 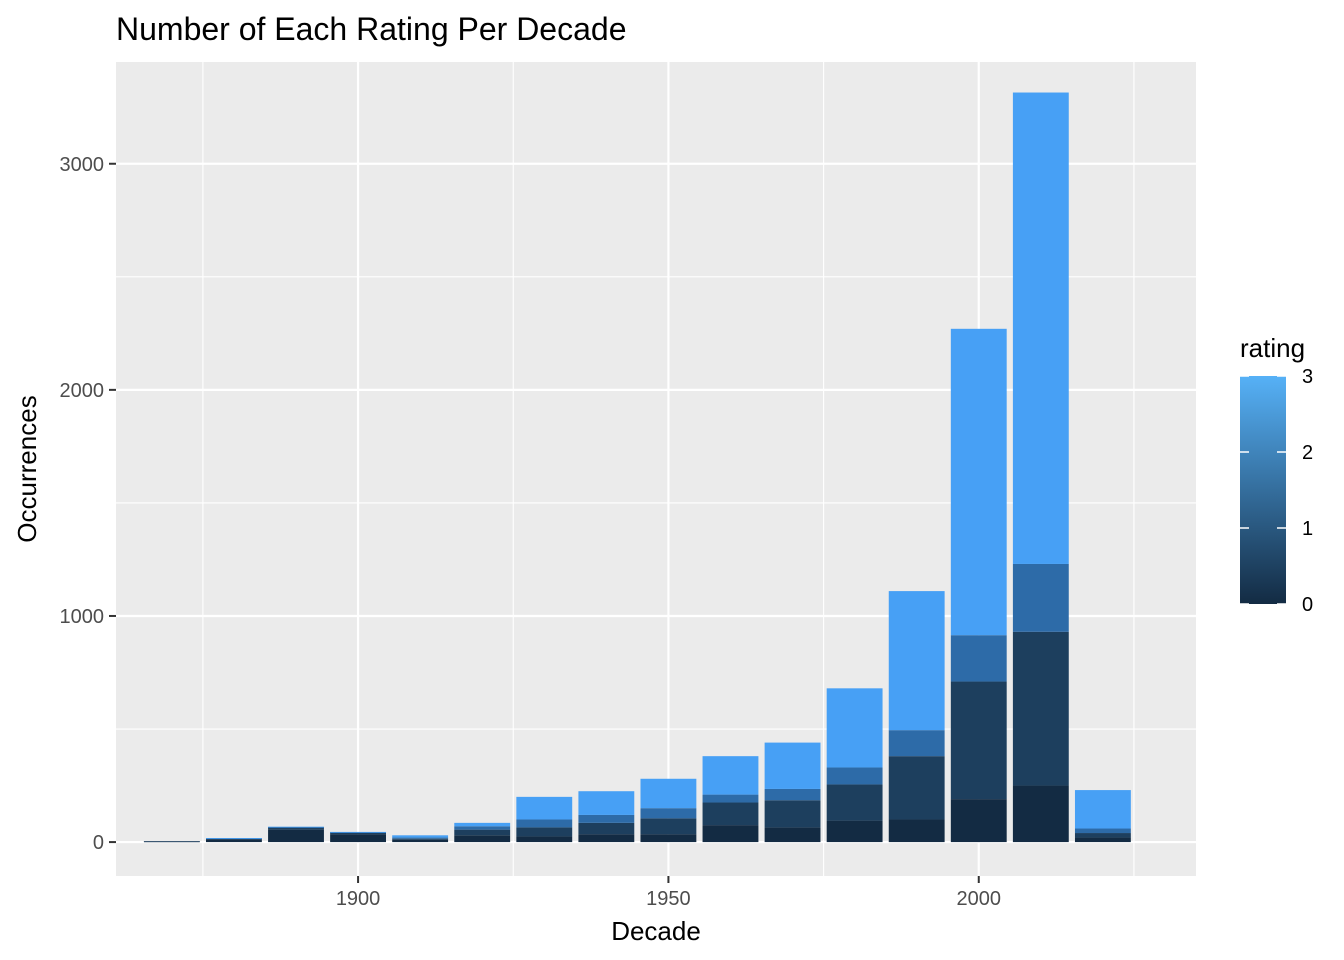 What do you see at coordinates (979, 899) in the screenshot?
I see `x-tick-label: 2000` at bounding box center [979, 899].